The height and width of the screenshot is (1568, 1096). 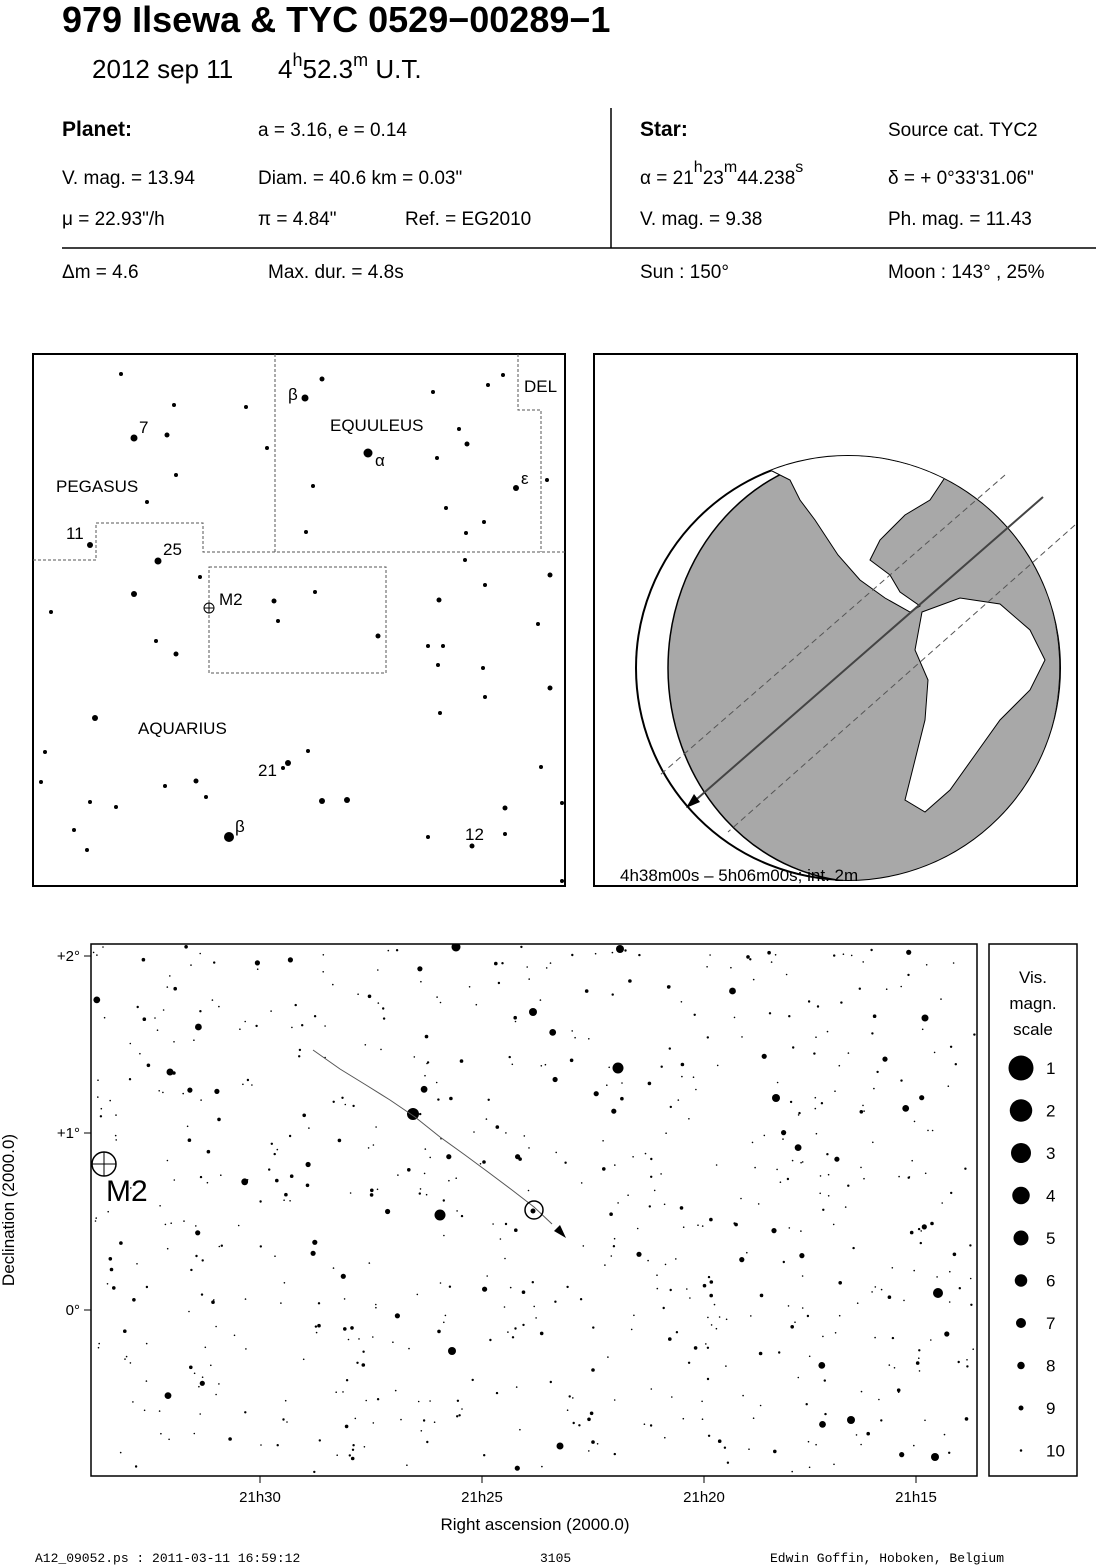 What do you see at coordinates (162, 69) in the screenshot?
I see `date: 2012 sep 11` at bounding box center [162, 69].